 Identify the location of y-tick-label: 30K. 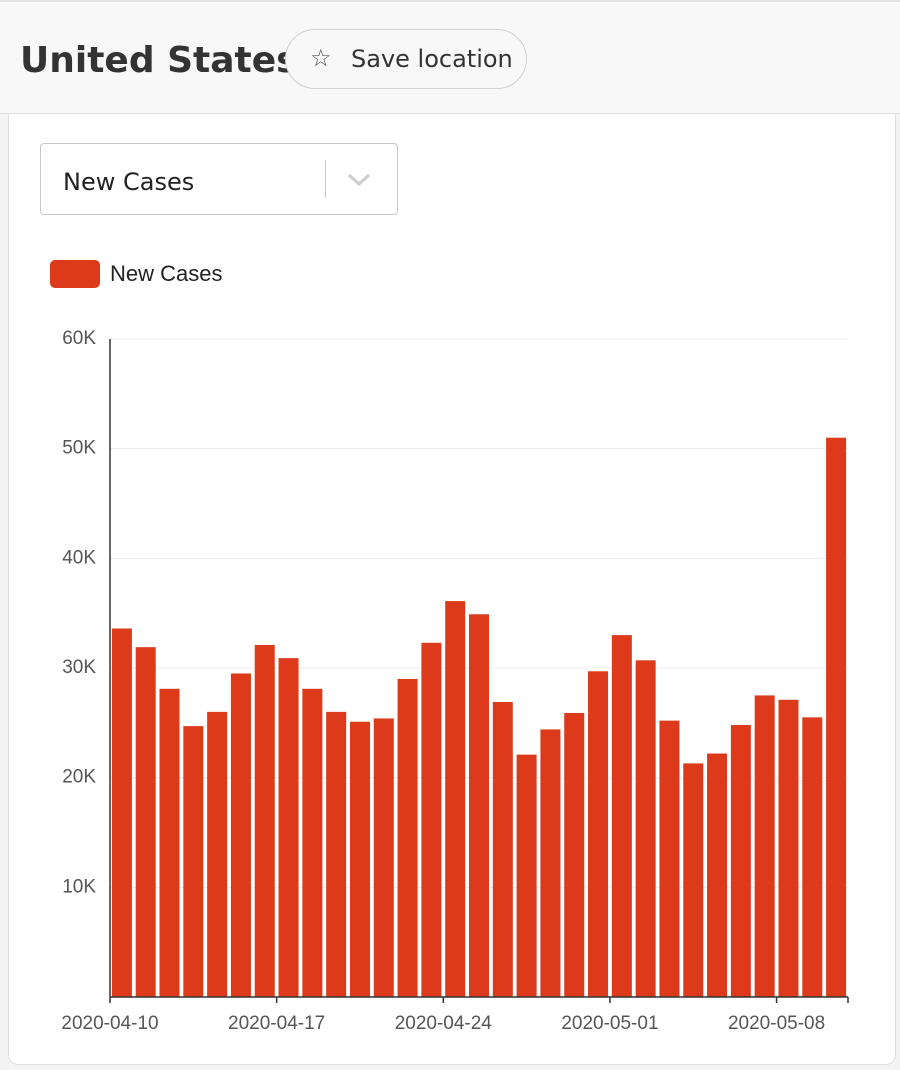
(79, 667).